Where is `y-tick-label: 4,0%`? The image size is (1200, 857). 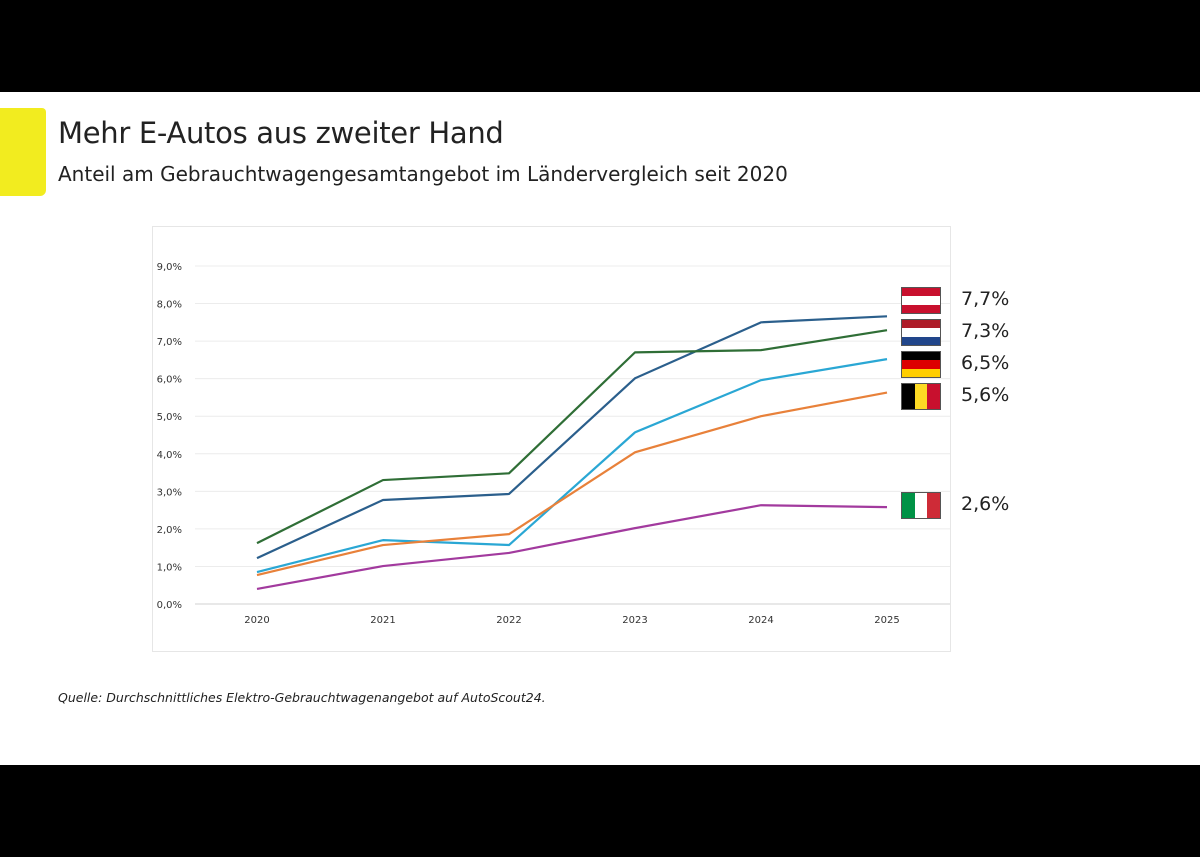
y-tick-label: 4,0% is located at coordinates (169, 455).